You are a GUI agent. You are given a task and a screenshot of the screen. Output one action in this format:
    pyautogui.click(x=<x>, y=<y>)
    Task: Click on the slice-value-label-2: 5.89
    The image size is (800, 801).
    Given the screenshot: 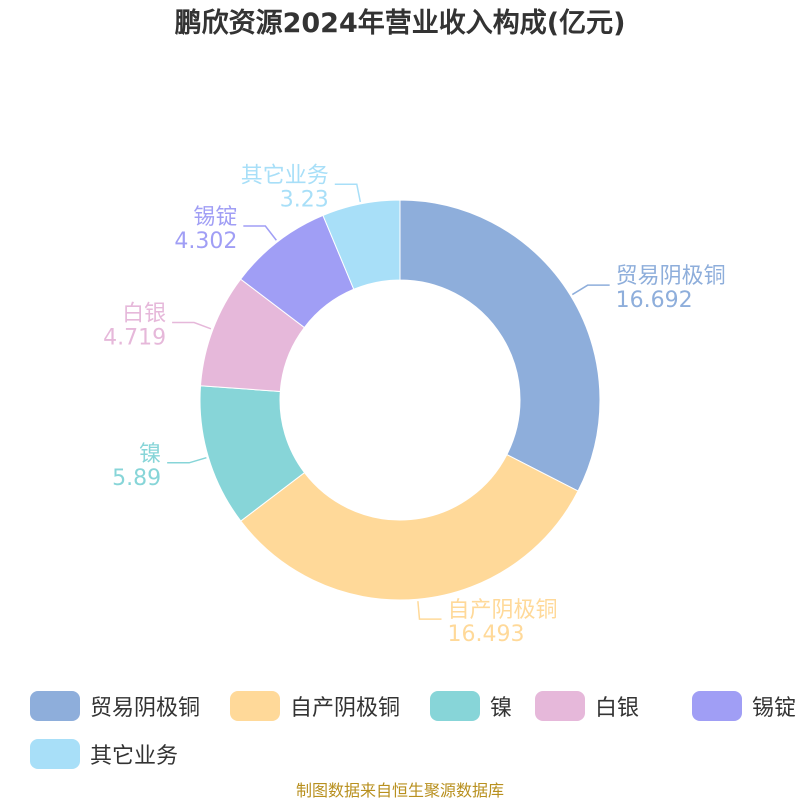 What is the action you would take?
    pyautogui.click(x=136, y=478)
    